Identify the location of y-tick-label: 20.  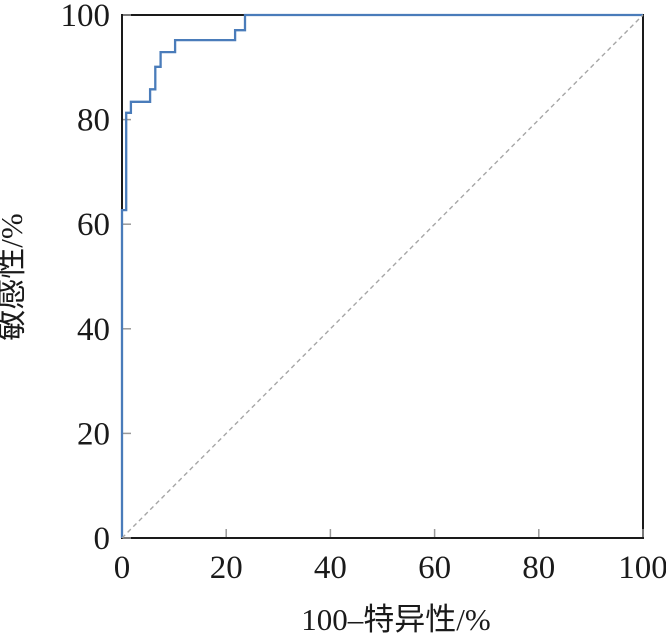
(93, 434).